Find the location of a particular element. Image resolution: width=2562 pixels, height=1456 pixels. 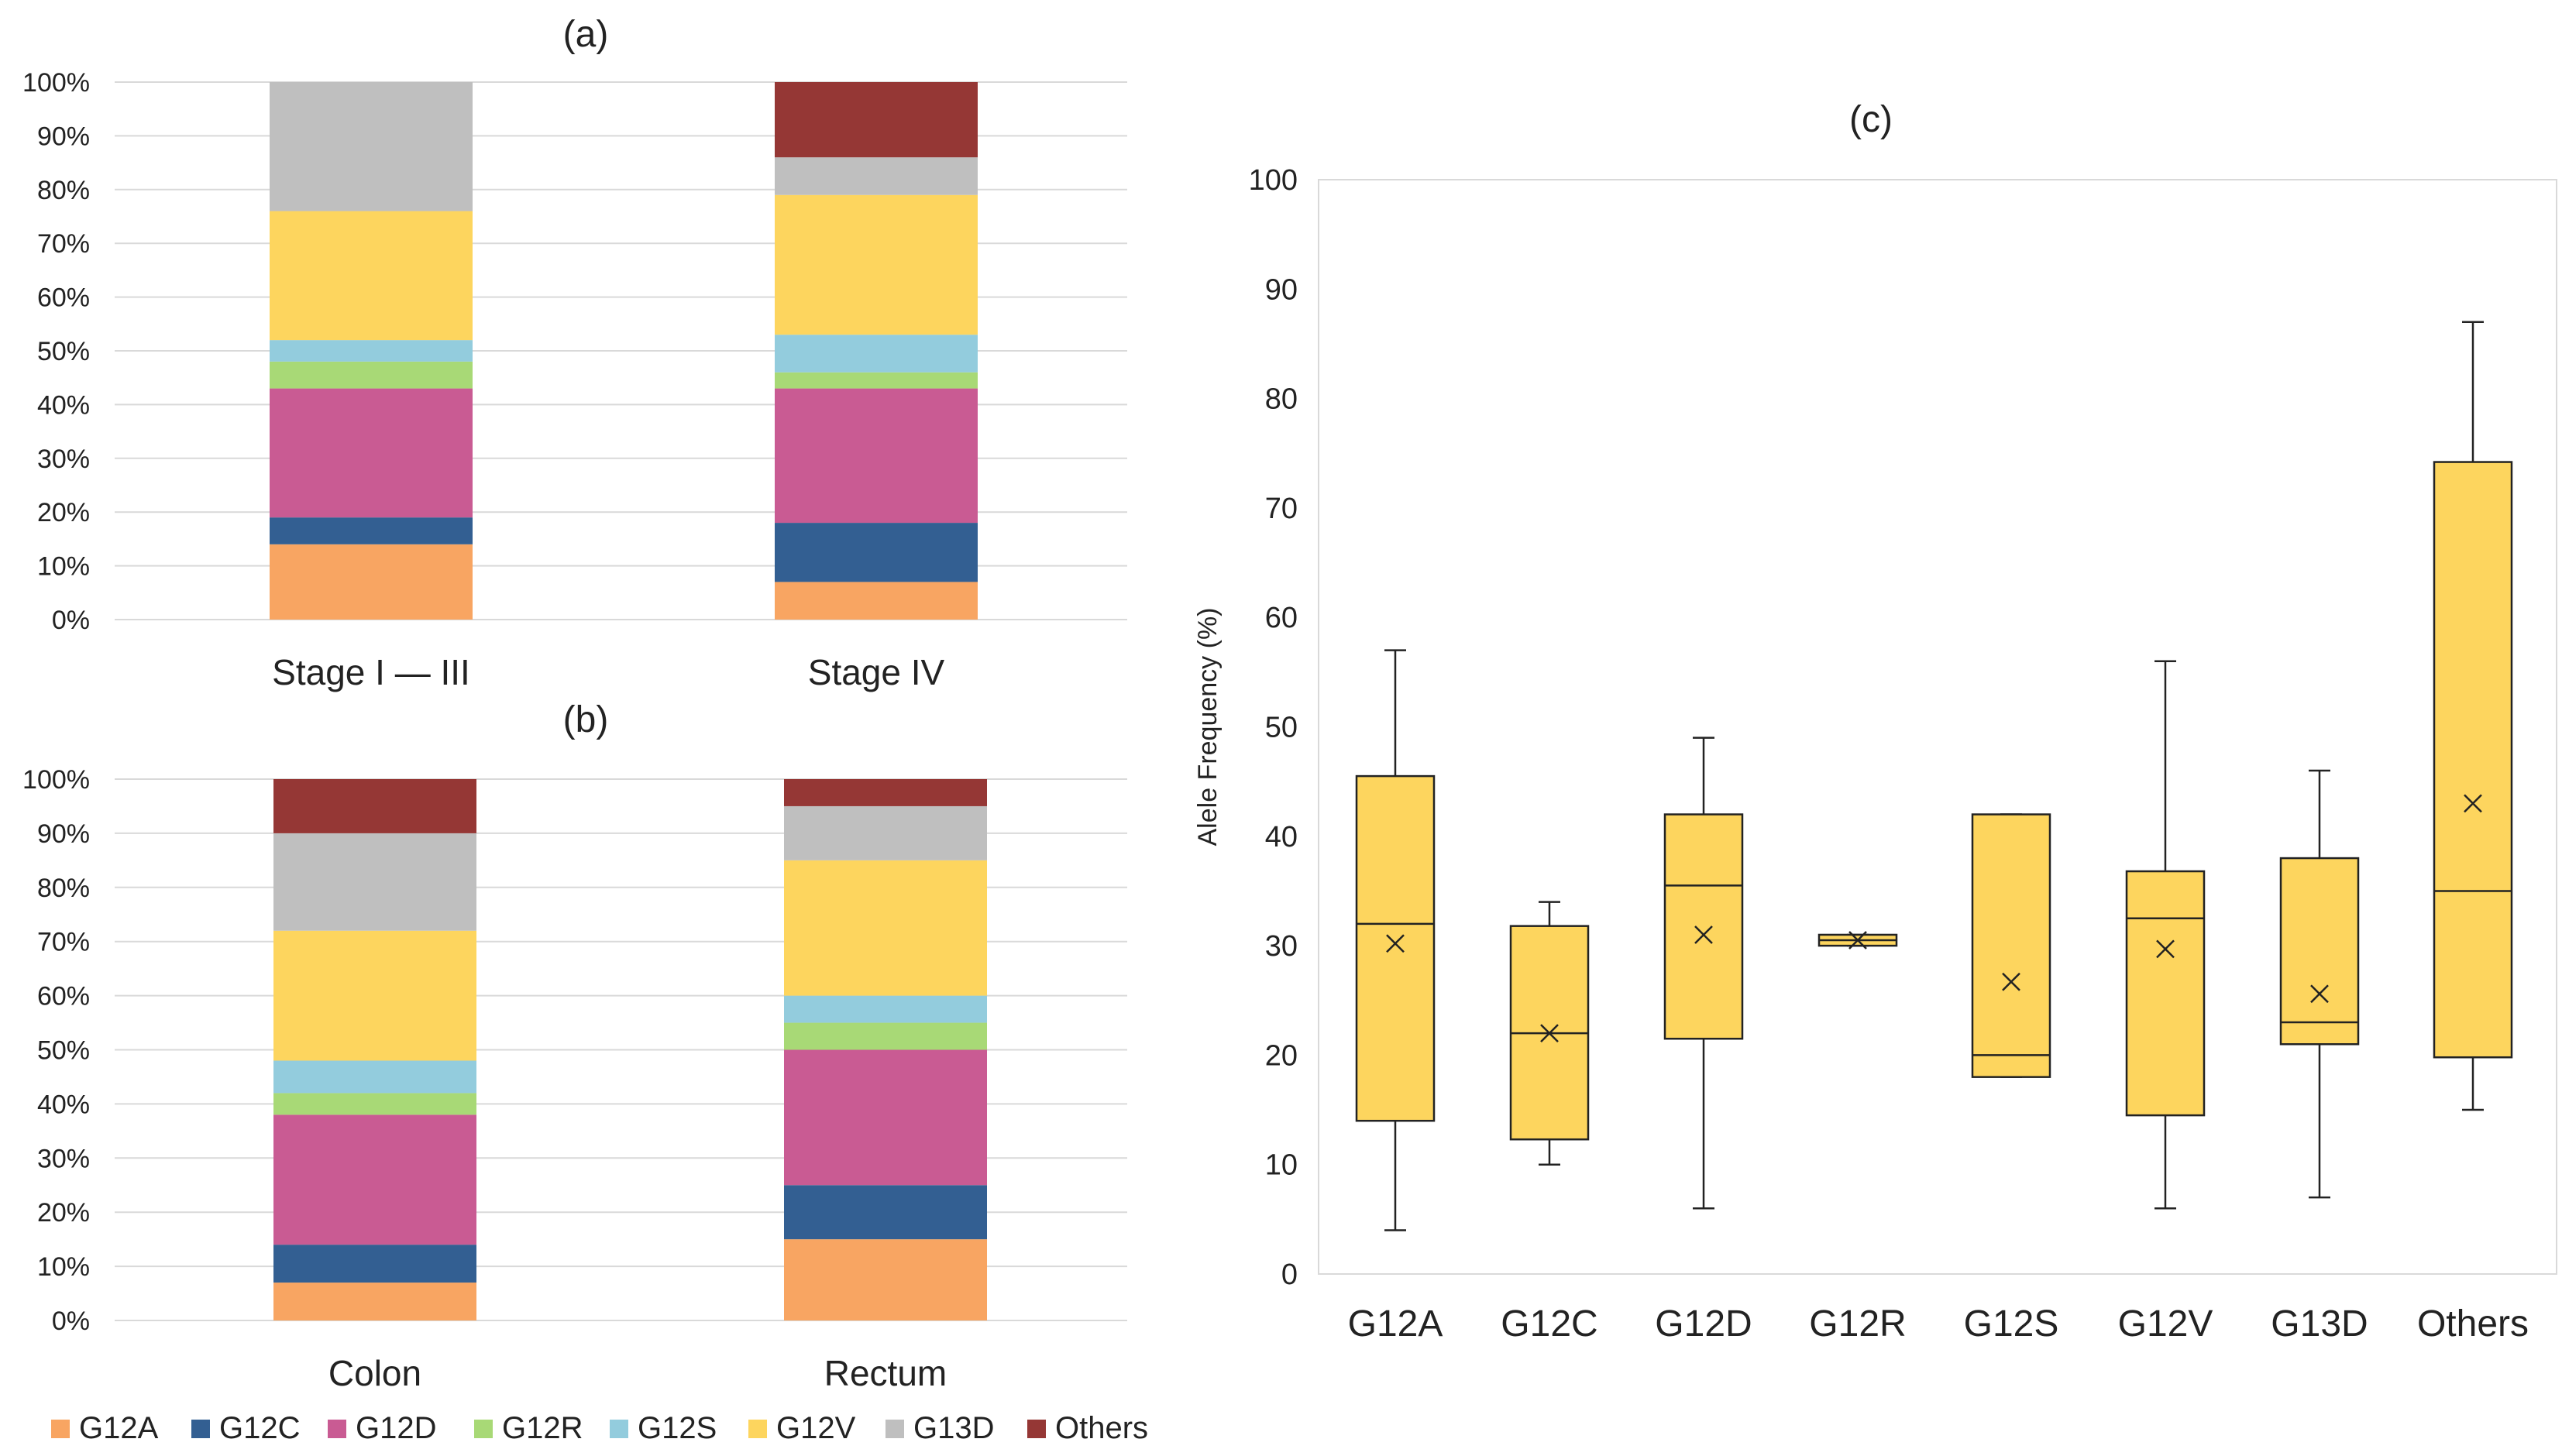

chart-title: (b) is located at coordinates (586, 720).